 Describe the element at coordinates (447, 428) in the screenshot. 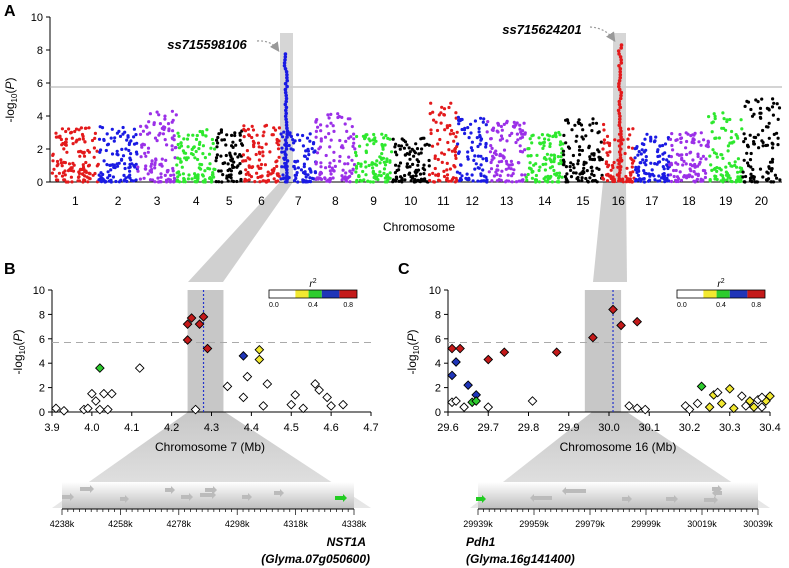

I see `x-tick-label: 29.6` at that location.